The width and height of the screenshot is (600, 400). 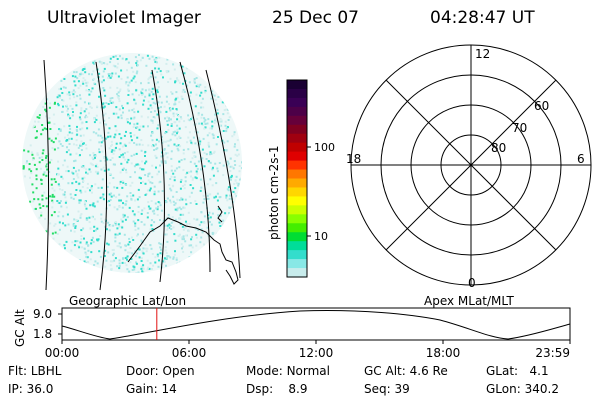 What do you see at coordinates (517, 371) in the screenshot?
I see `status-glat: GLat: 4.1` at bounding box center [517, 371].